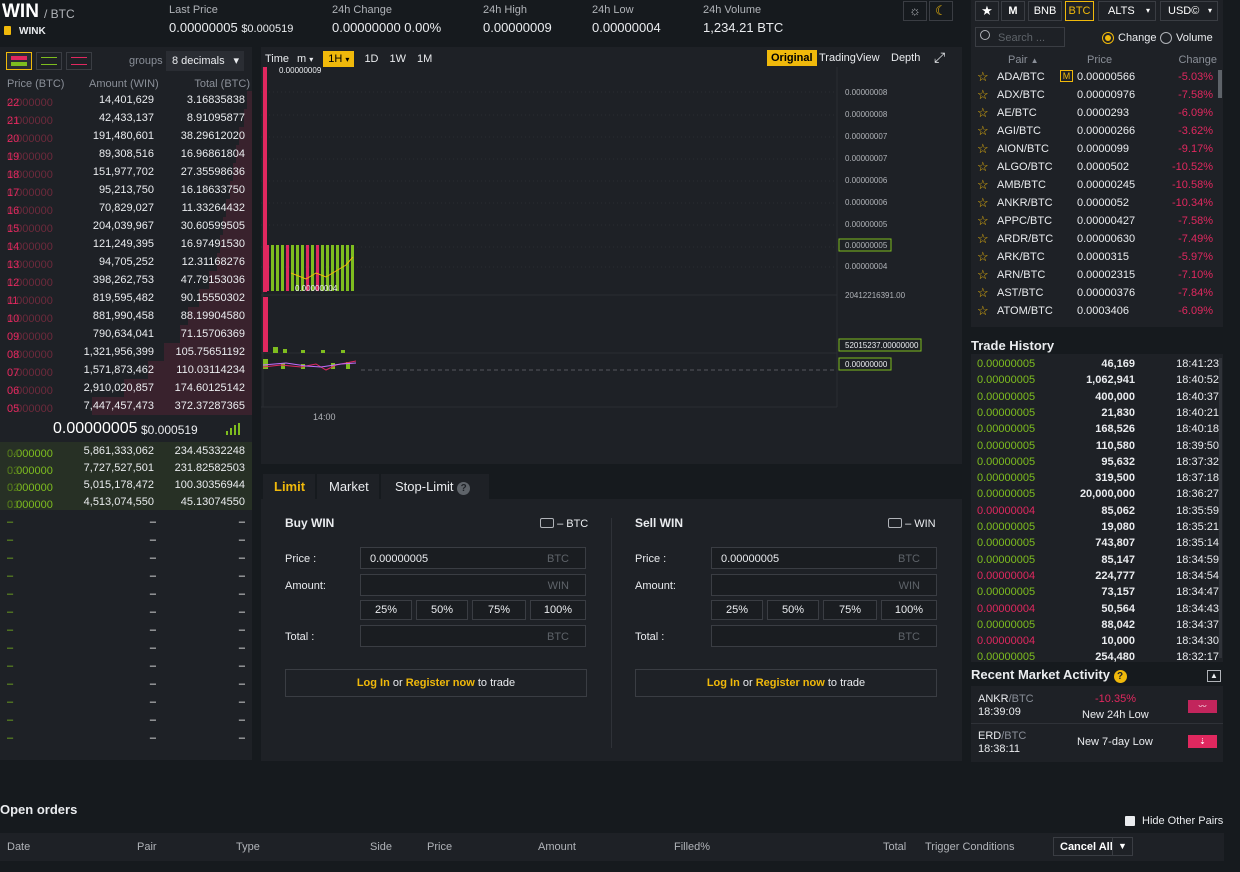  Describe the element at coordinates (849, 58) in the screenshot. I see `view-tradingview: TradingView` at that location.